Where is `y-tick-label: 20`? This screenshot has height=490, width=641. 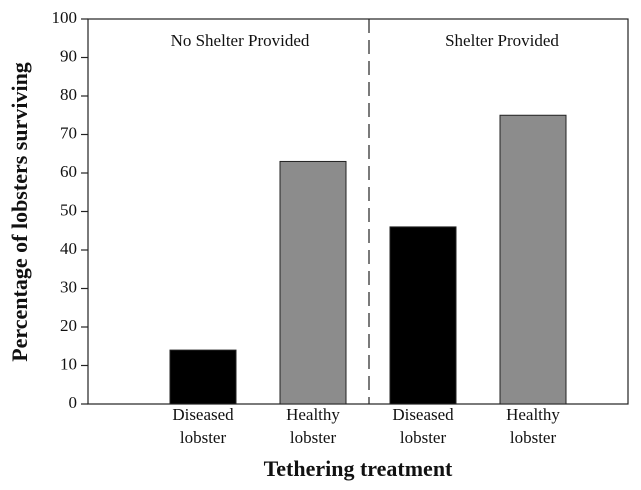 y-tick-label: 20 is located at coordinates (68, 325).